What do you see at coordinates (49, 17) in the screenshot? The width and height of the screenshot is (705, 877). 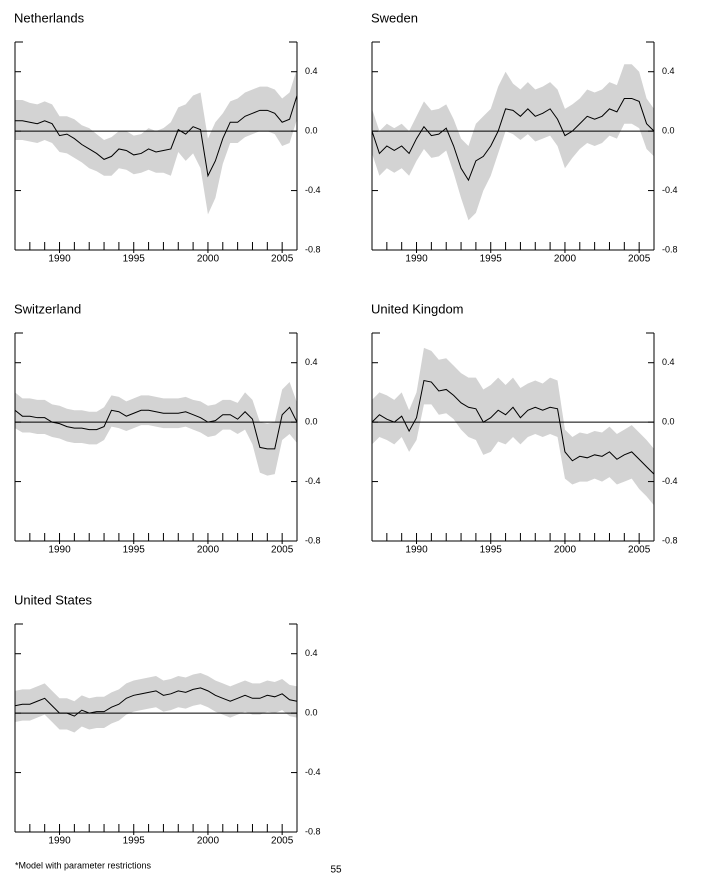 I see `chart-title: Netherlands` at bounding box center [49, 17].